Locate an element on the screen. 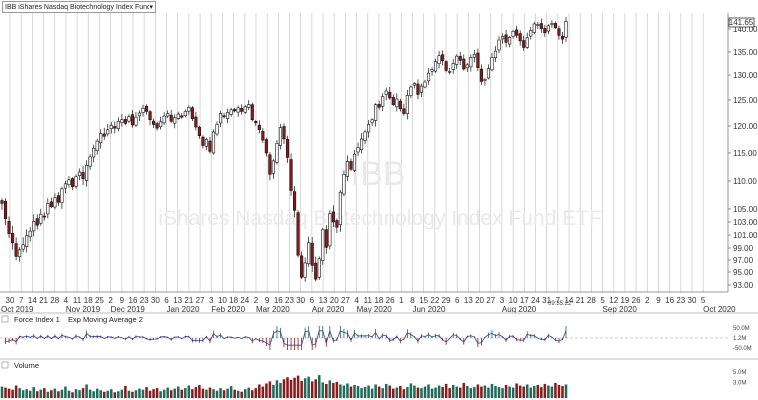 The height and width of the screenshot is (400, 758). date-tick: 23 is located at coordinates (289, 300).